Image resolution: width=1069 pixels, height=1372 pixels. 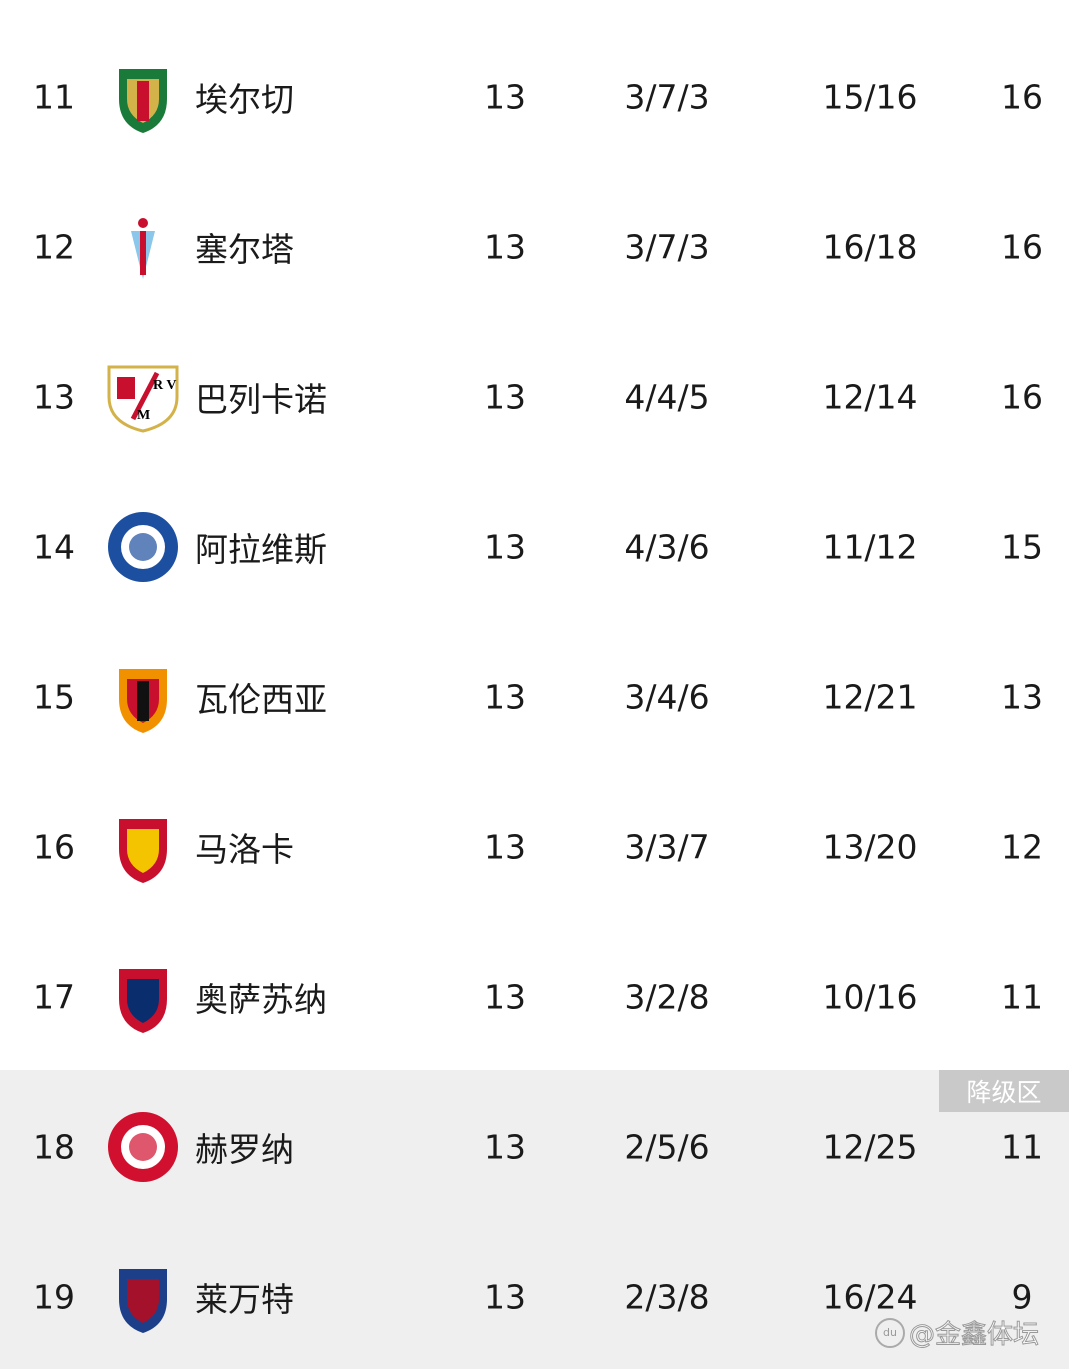 I want to click on points: 12, so click(x=1022, y=847).